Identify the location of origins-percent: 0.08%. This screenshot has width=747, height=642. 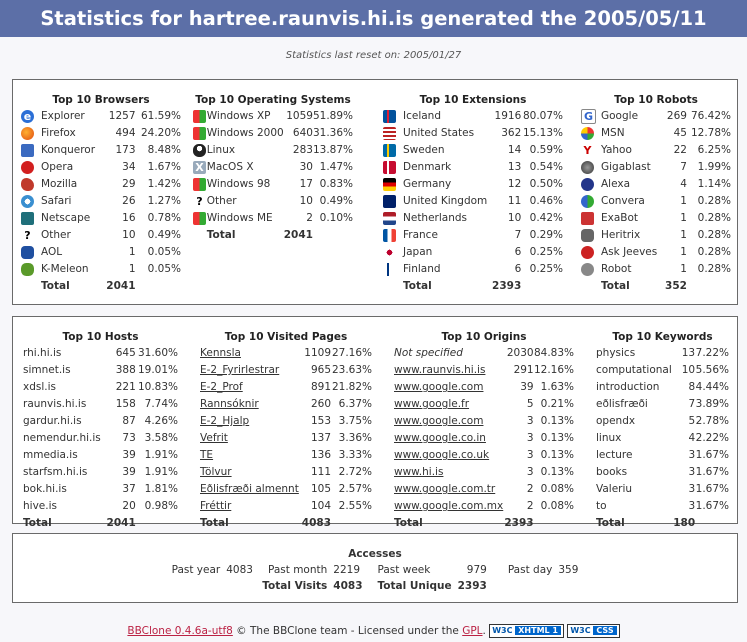
(557, 489).